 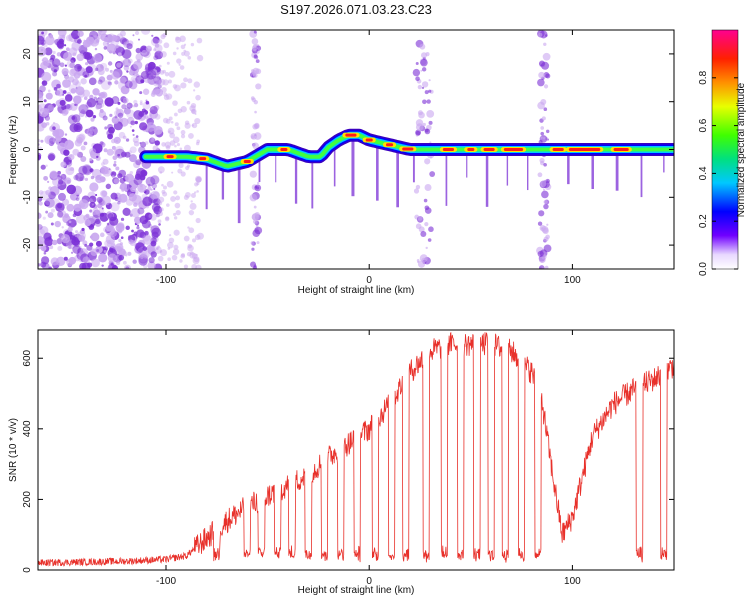 I want to click on spectrogram-y-label: Frequency (Hz), so click(x=13, y=150).